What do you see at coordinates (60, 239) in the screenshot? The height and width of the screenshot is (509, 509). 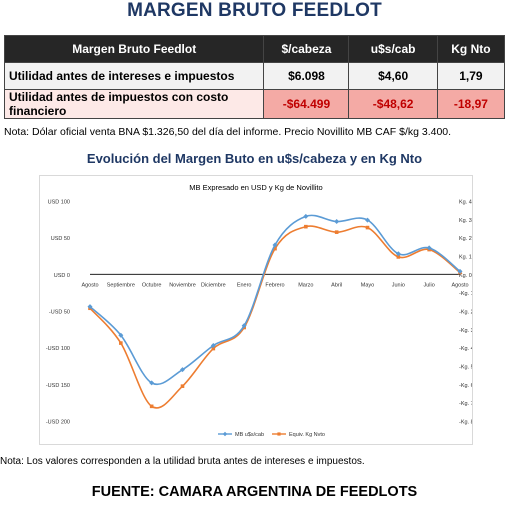 I see `y-left-tick-label: USD 50` at bounding box center [60, 239].